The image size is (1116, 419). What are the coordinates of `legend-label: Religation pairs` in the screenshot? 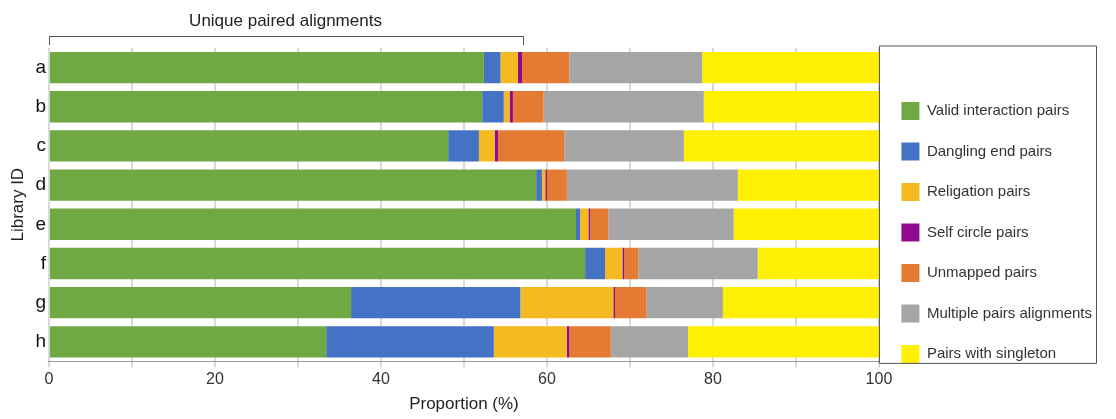 It's located at (978, 191).